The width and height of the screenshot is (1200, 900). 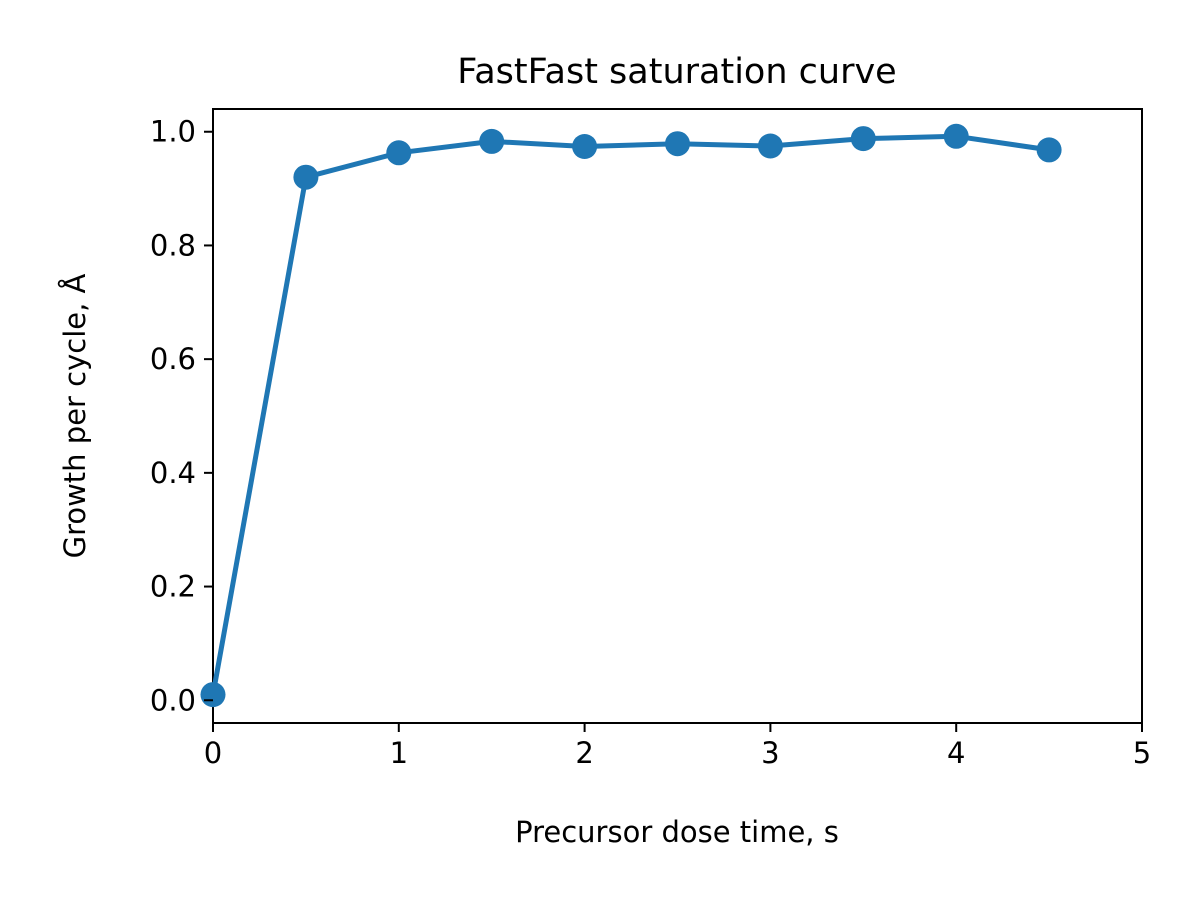 What do you see at coordinates (173, 132) in the screenshot?
I see `y-tick-label: 1.0` at bounding box center [173, 132].